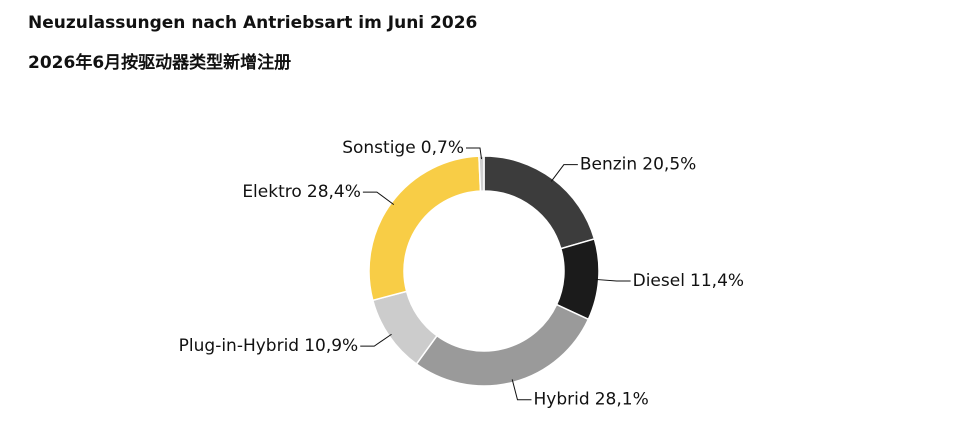 This screenshot has height=442, width=960. What do you see at coordinates (590, 400) in the screenshot?
I see `data-label: Hybrid 28,1%` at bounding box center [590, 400].